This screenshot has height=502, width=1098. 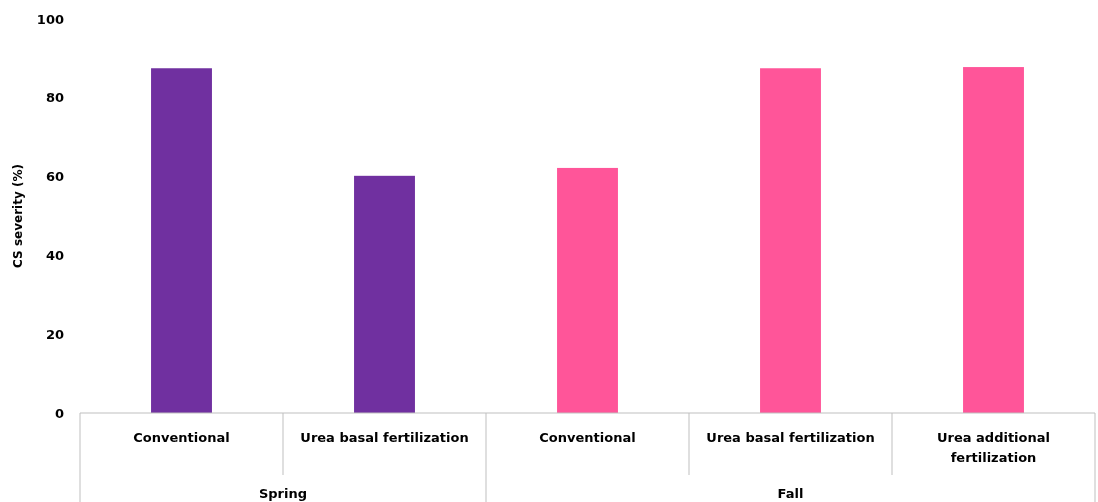 I want to click on text: Fall, so click(x=790, y=493).